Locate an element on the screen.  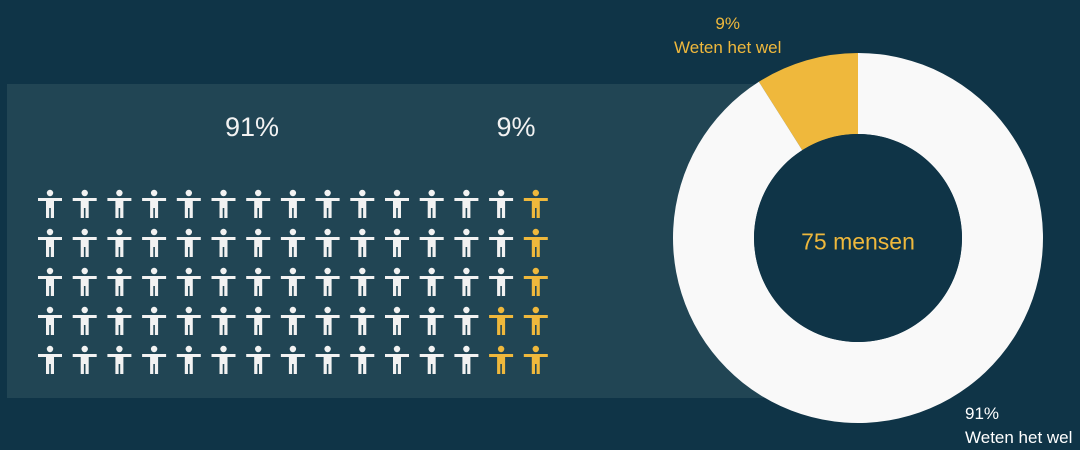
donut-center-label: 75 mensen is located at coordinates (858, 241).